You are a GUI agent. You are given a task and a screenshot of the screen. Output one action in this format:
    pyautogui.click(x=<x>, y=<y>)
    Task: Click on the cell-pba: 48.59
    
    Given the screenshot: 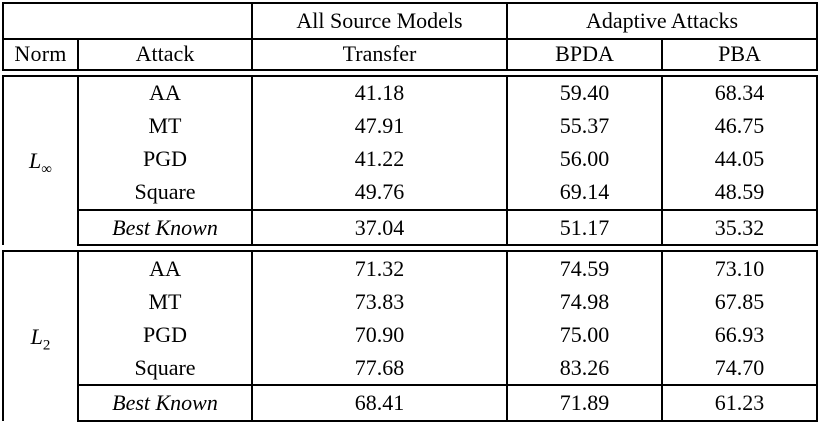 What is the action you would take?
    pyautogui.click(x=739, y=192)
    